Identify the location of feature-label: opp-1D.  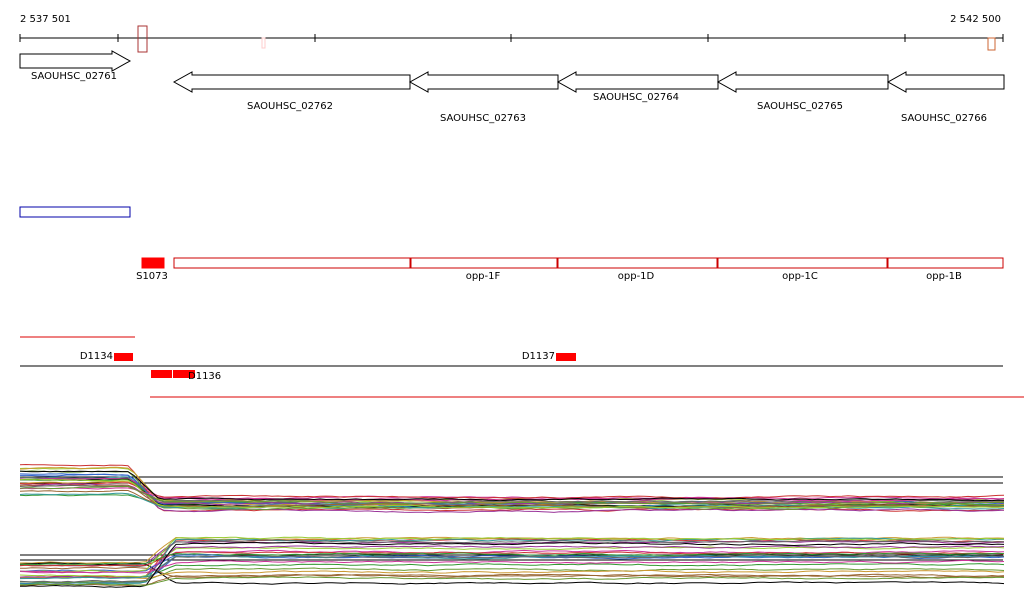
(636, 276).